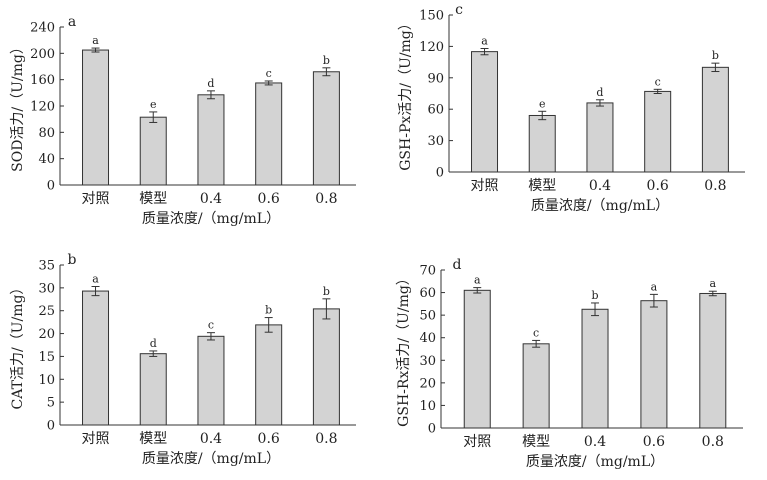 The image size is (767, 480). I want to click on y-axis-title: GSH-Px活力/（U/mg）, so click(406, 93).